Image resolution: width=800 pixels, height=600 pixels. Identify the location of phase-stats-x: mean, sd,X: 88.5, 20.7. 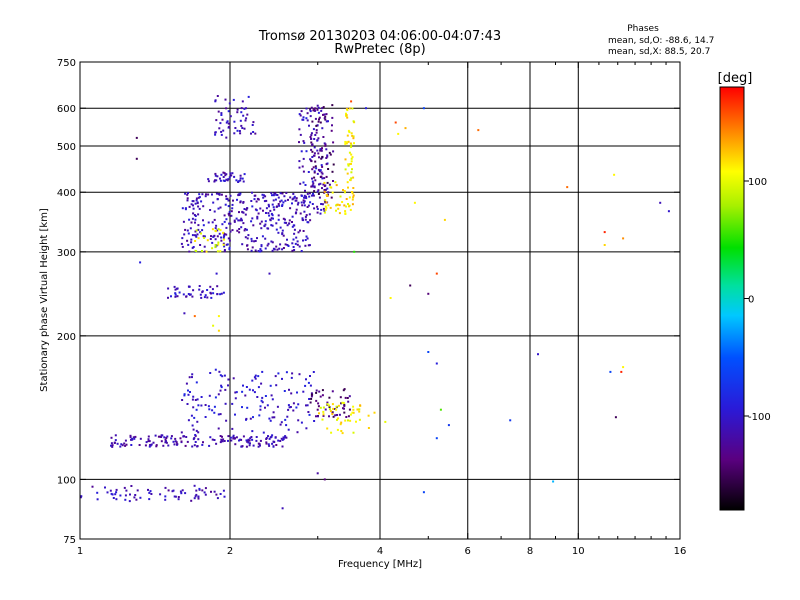
(659, 52).